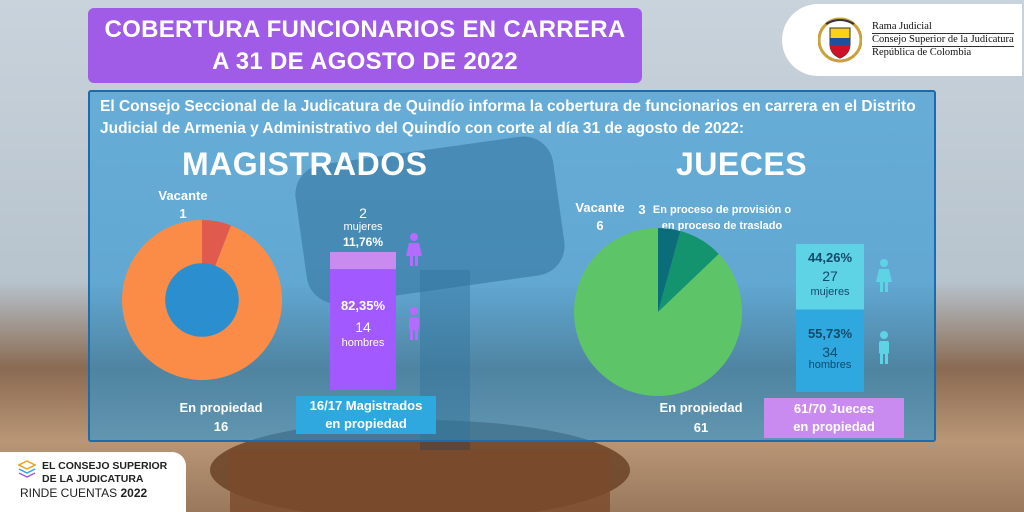 This screenshot has width=1024, height=512. Describe the element at coordinates (600, 207) in the screenshot. I see `jueces-vacante-label: Vacante` at that location.